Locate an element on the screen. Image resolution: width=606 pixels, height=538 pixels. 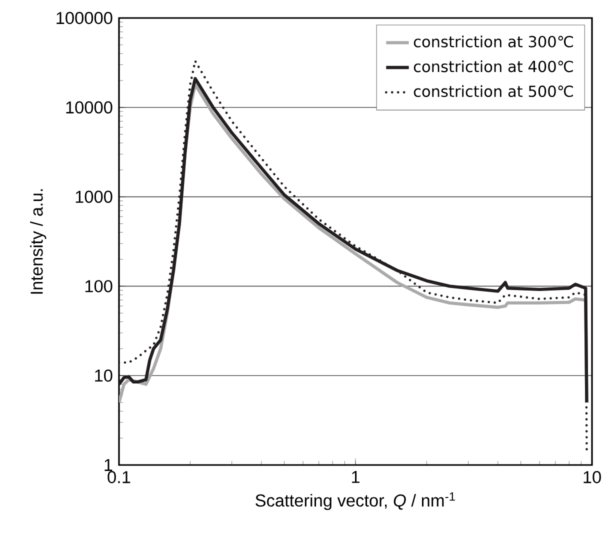
x-axis-title: Scattering vector, Q / nm$^{-1}$ is located at coordinates (355, 501).